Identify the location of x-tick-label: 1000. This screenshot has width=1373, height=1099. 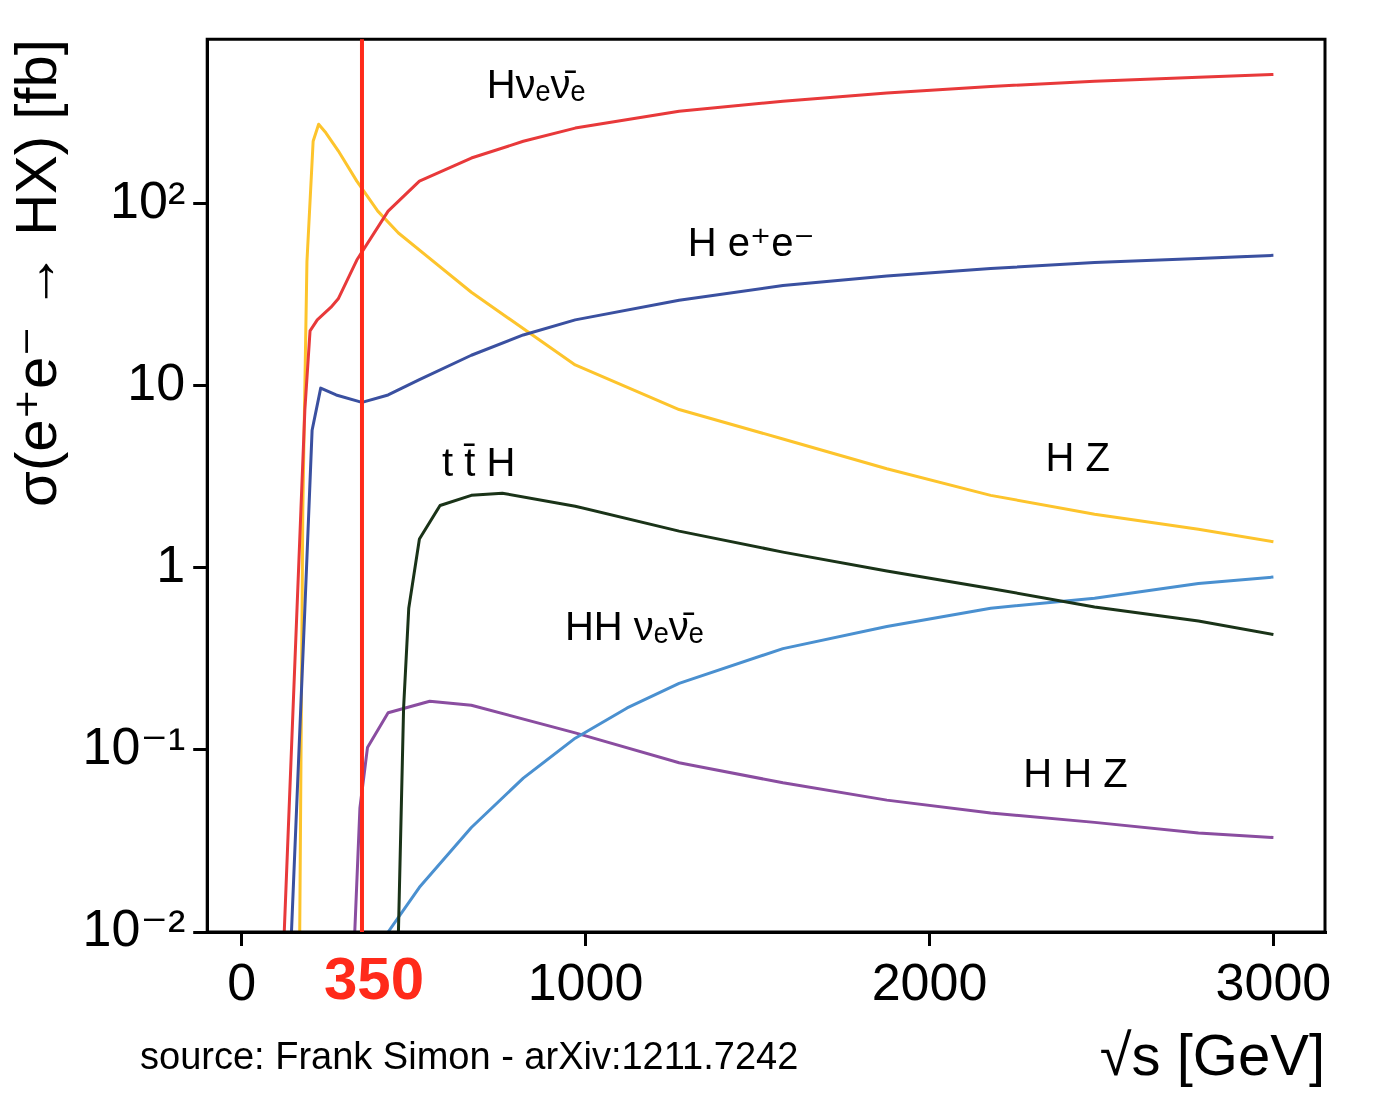
(585, 981).